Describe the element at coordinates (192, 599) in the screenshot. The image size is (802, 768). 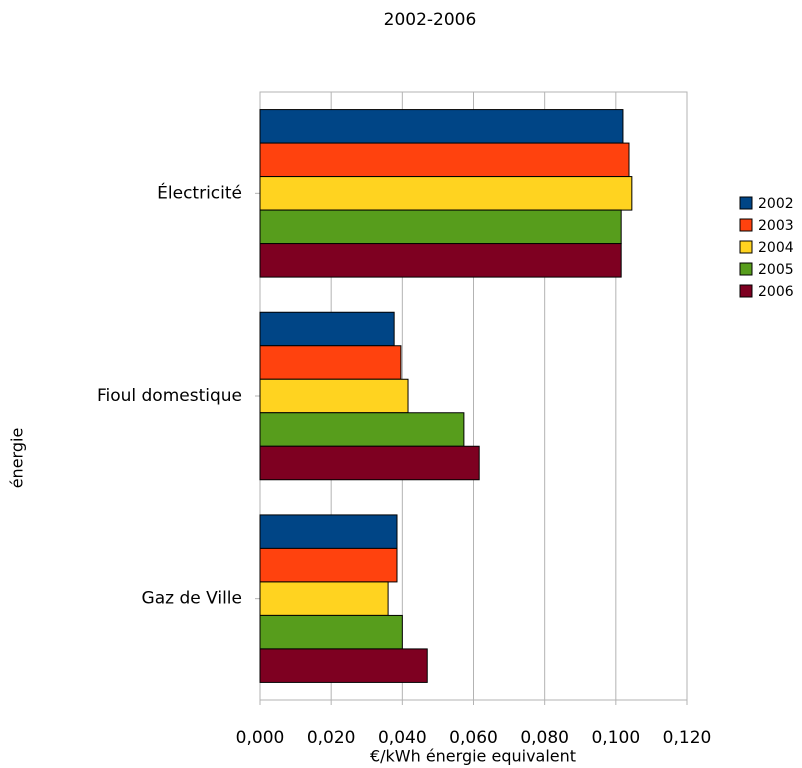
I see `y-tick-label: Gaz de Ville` at that location.